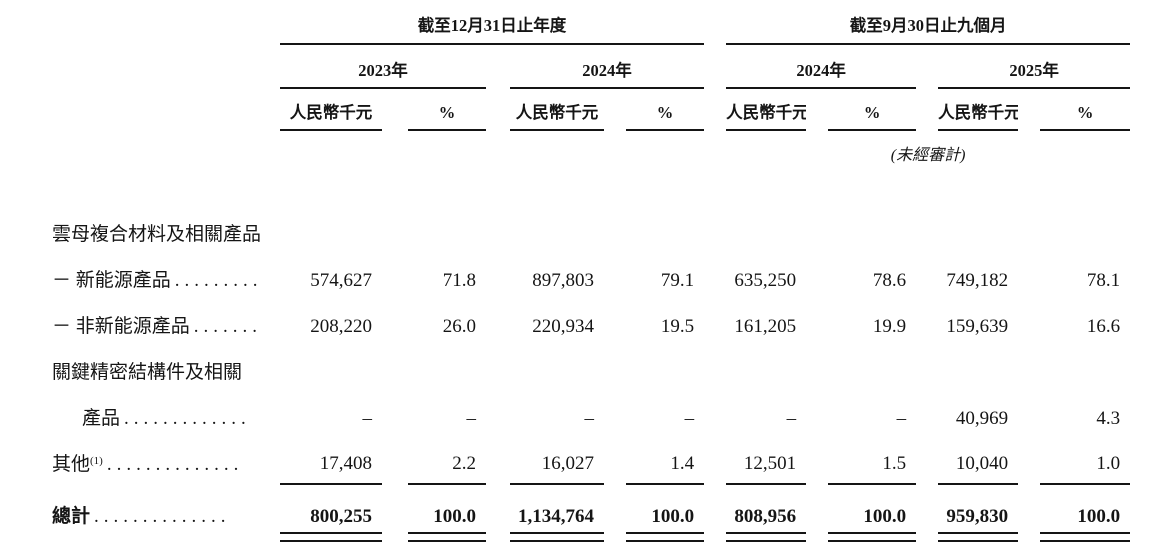 This screenshot has height=556, width=1155. What do you see at coordinates (821, 66) in the screenshot?
I see `year-2024-nine-month-header: 2024年` at bounding box center [821, 66].